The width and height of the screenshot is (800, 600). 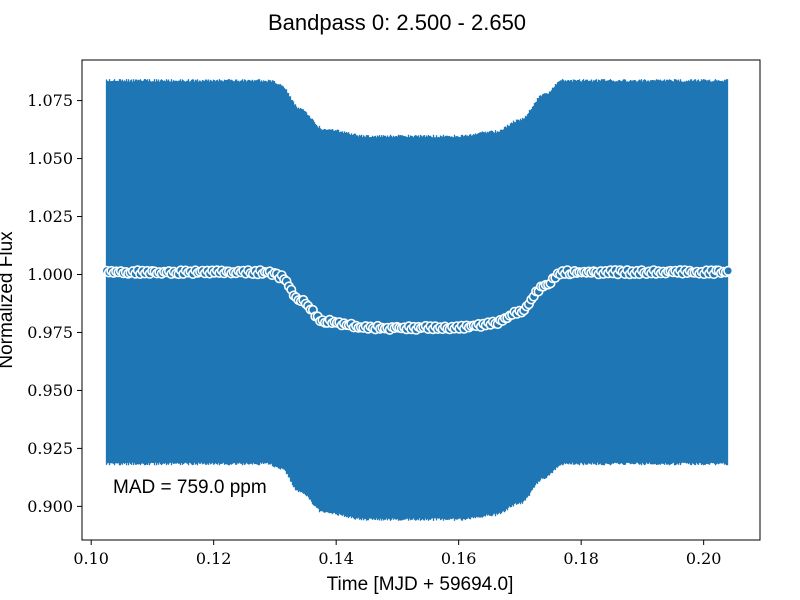 I want to click on y-tick-label: 1.050, so click(x=50, y=158).